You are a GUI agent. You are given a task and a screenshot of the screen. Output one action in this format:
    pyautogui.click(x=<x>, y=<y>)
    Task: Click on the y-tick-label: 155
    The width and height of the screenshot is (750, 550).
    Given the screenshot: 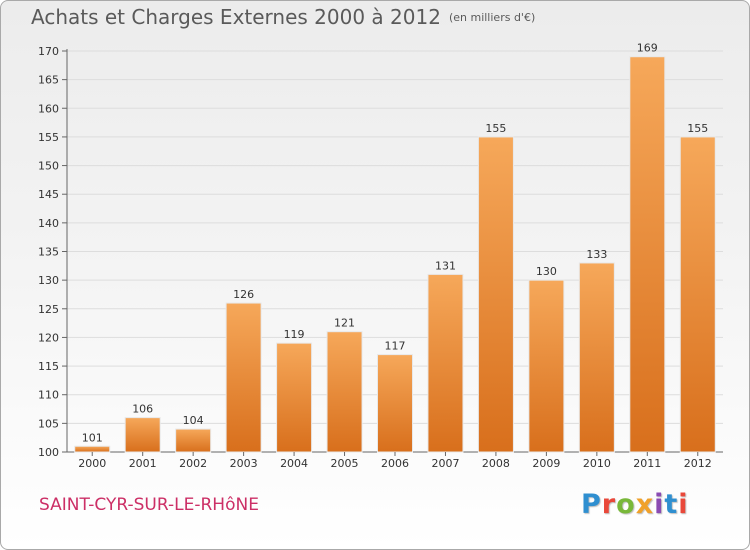 What is the action you would take?
    pyautogui.click(x=48, y=137)
    